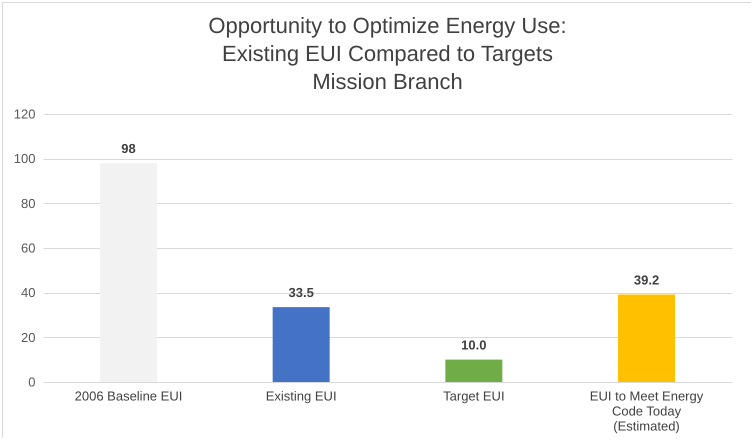 The width and height of the screenshot is (755, 442). Describe the element at coordinates (28, 248) in the screenshot. I see `y-tick-label: 60` at that location.